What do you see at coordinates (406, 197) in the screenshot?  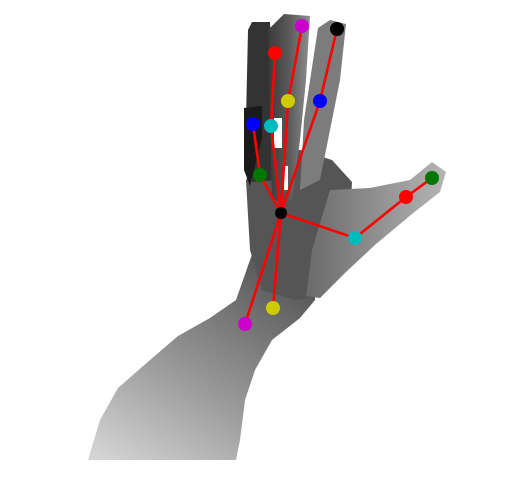 I see `joint-thumb-red` at bounding box center [406, 197].